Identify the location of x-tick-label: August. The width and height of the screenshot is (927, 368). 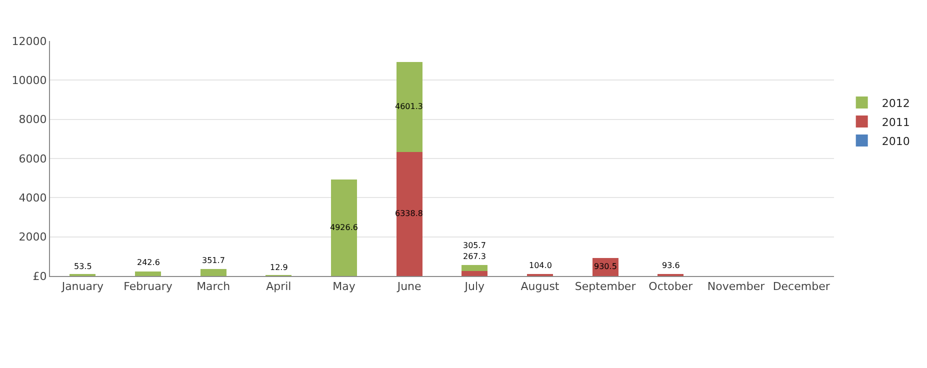
(540, 287).